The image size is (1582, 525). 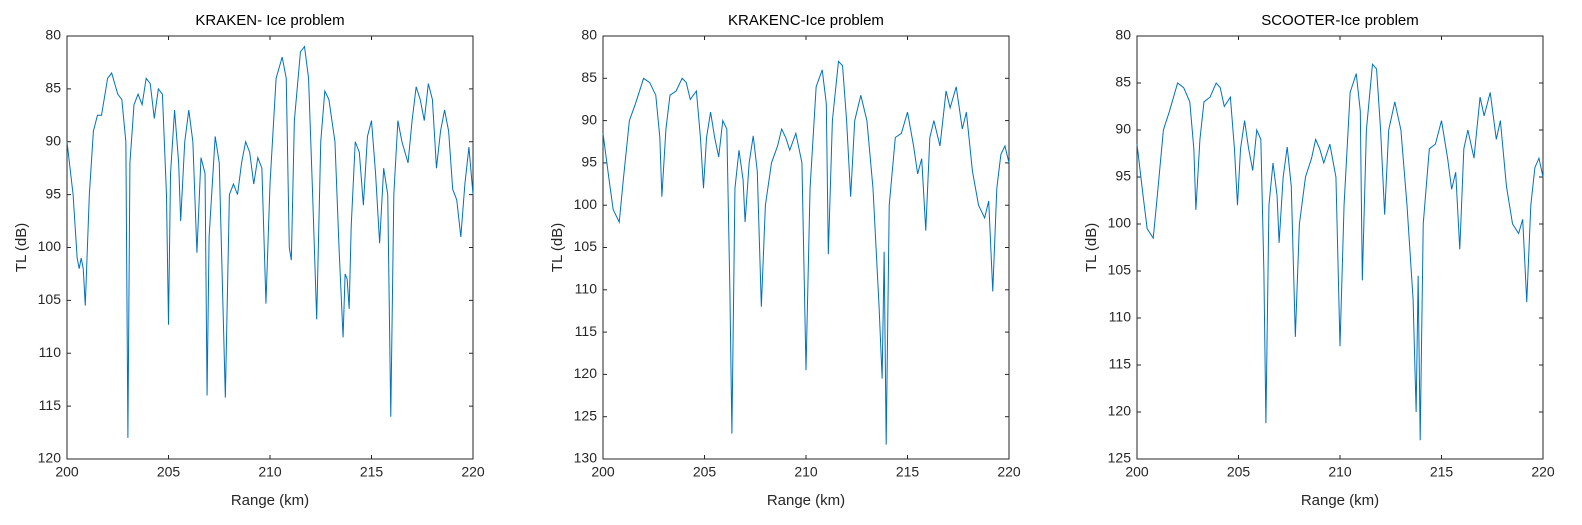 I want to click on chart-title: KRAKEN- Ice problem, so click(x=269, y=20).